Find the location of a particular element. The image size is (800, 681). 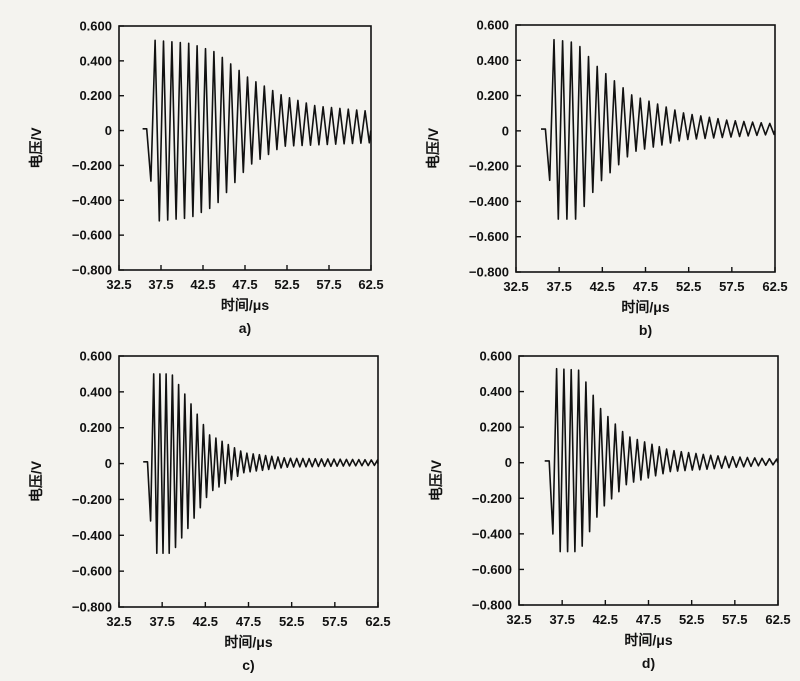

panel-label: a) is located at coordinates (245, 328).